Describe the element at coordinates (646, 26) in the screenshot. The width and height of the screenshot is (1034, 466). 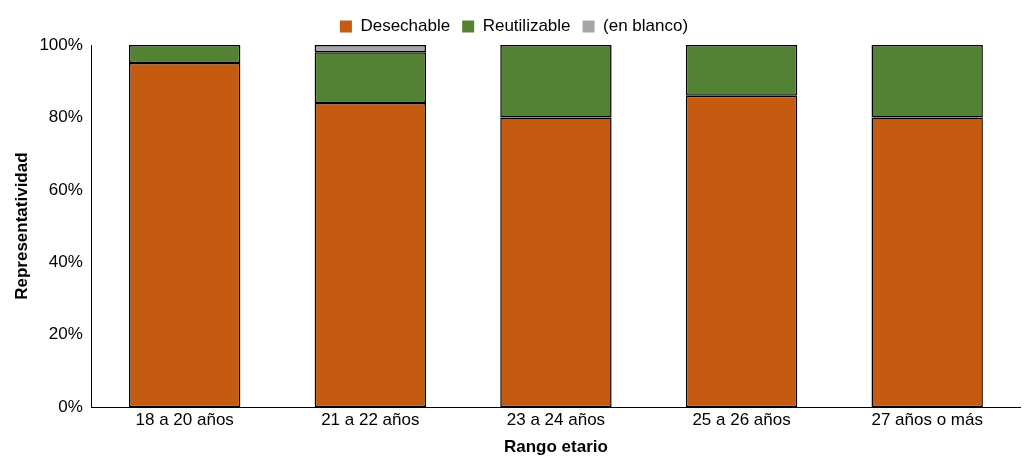
I see `legend-label: (en blanco)` at that location.